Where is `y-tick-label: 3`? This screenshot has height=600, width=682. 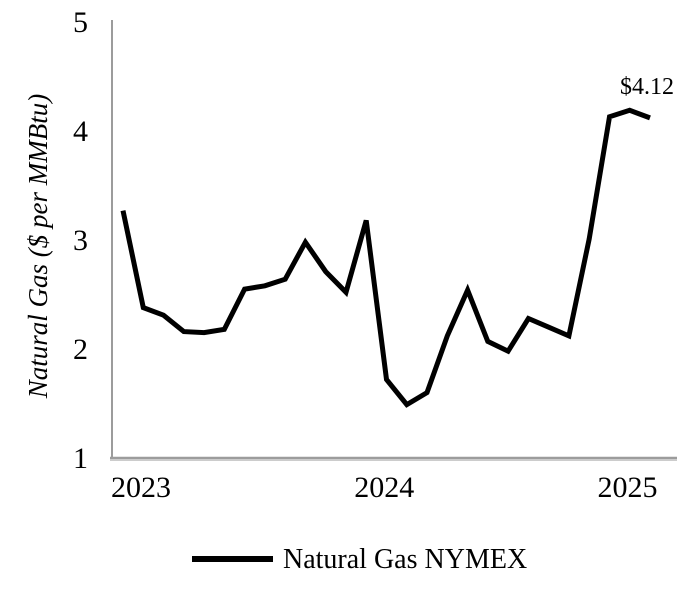
y-tick-label: 3 is located at coordinates (80, 240).